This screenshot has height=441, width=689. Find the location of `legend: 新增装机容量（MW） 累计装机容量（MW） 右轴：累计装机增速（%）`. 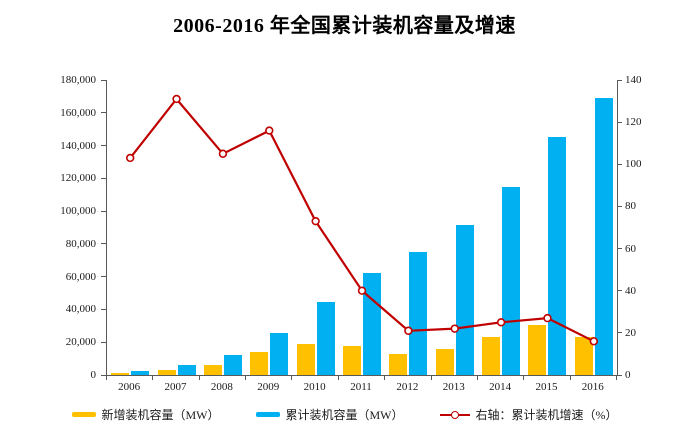

legend: 新增装机容量（MW） 累计装机容量（MW） 右轴：累计装机增速（%） is located at coordinates (344, 414).